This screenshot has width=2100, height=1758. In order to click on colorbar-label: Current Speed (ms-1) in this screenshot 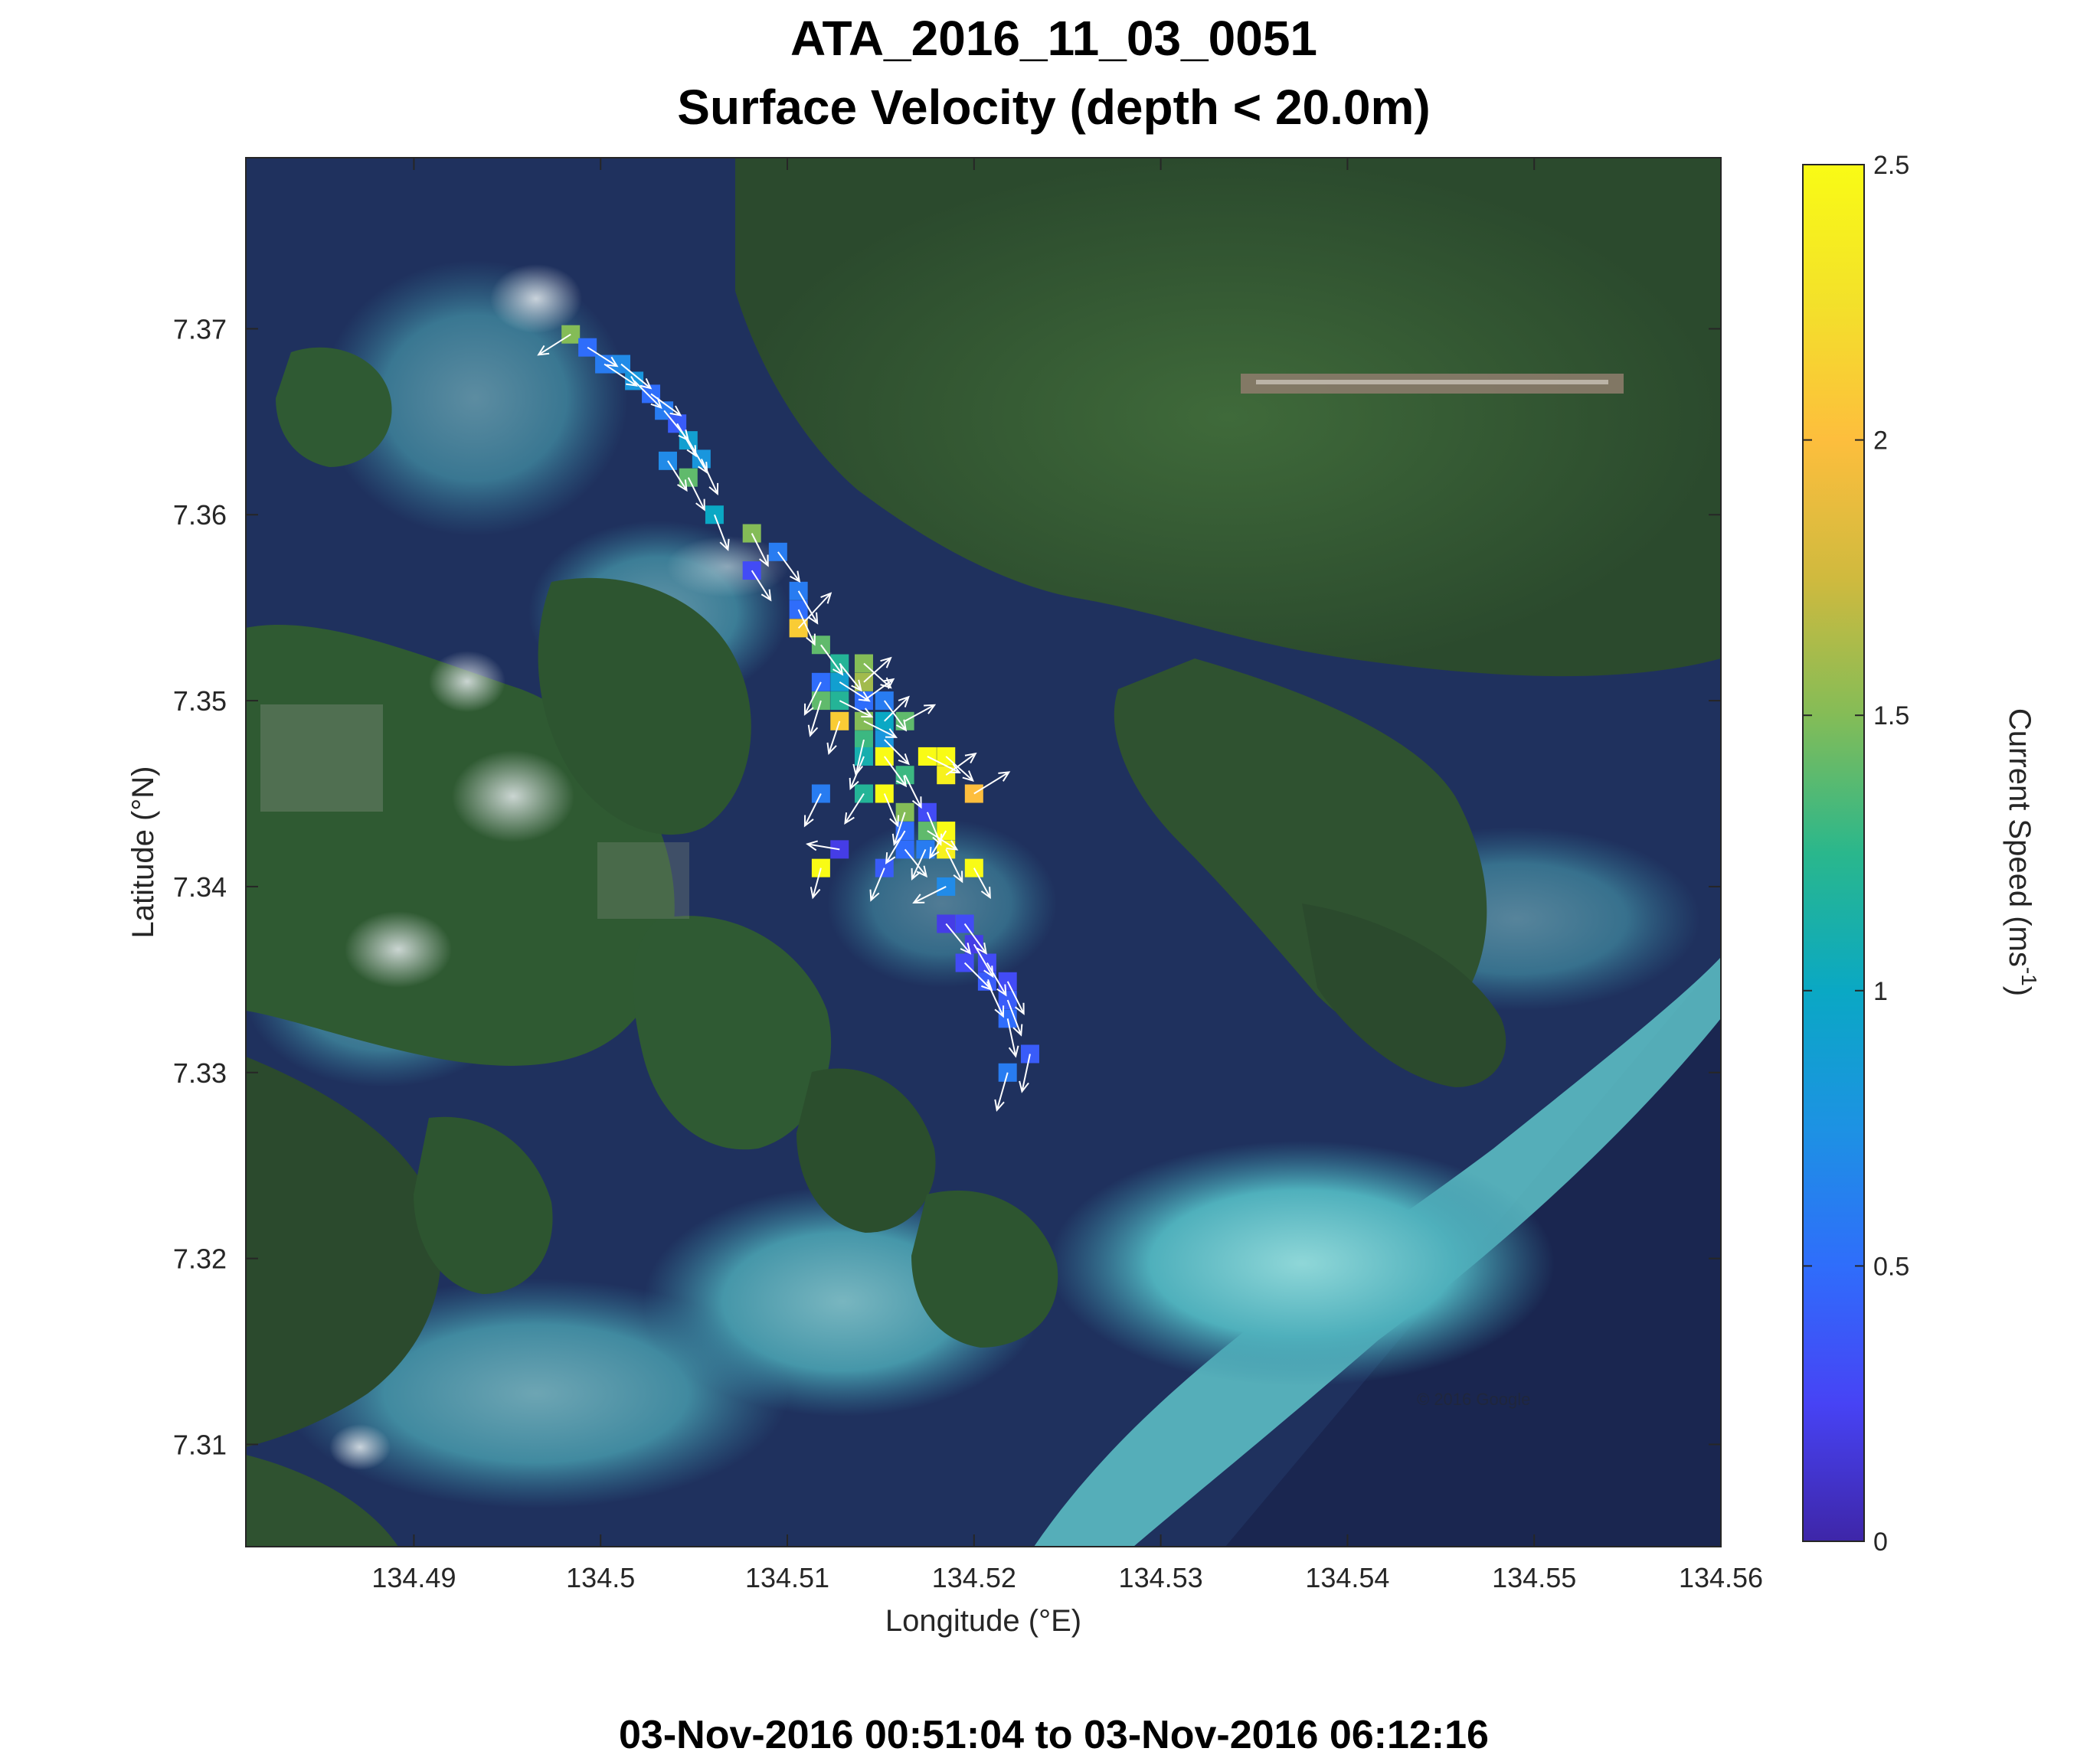, I will do `click(2022, 852)`.